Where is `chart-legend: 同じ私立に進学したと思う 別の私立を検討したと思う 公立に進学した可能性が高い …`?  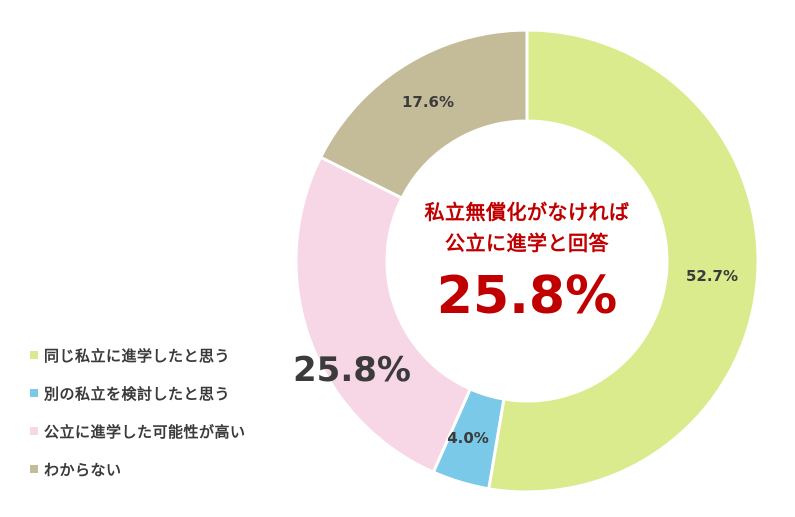
chart-legend: 同じ私立に進学したと思う 別の私立を検討したと思う 公立に進学した可能性が高い … is located at coordinates (138, 412).